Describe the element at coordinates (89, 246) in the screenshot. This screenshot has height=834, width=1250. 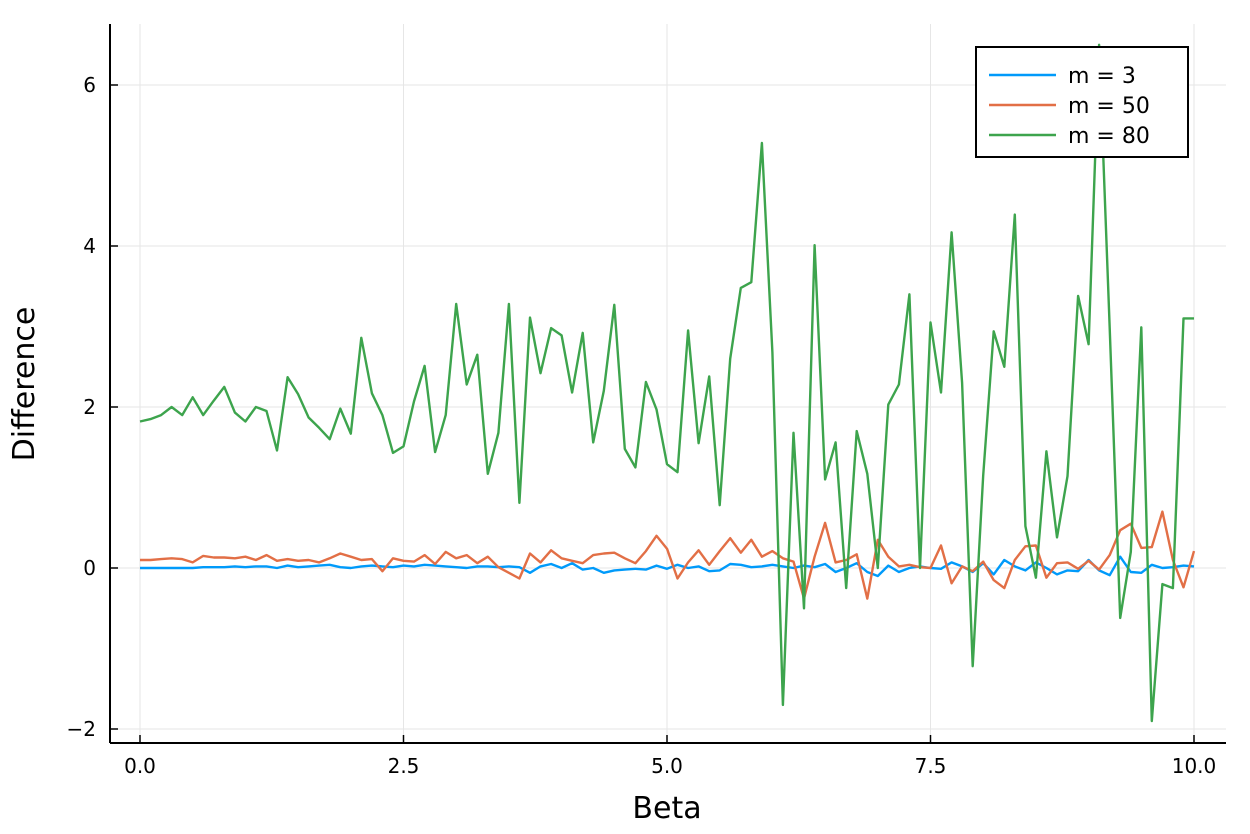
I see `y-tick-label: 4` at that location.